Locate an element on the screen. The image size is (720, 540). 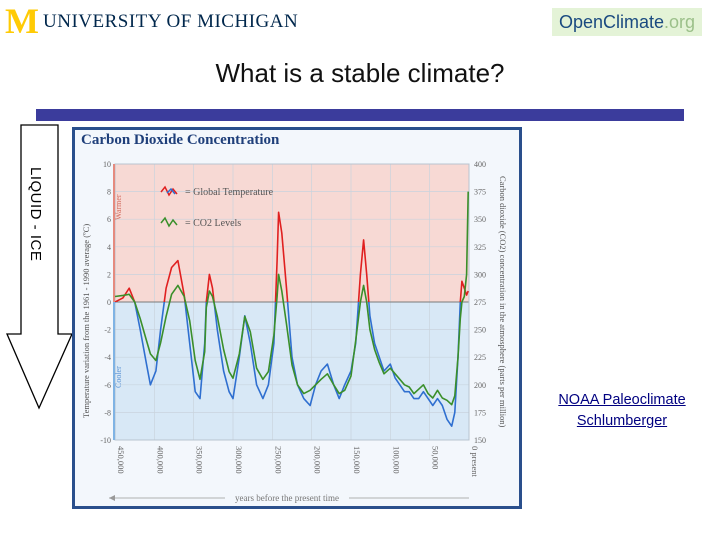
x-tick-label: 100,000 is located at coordinates (396, 460).